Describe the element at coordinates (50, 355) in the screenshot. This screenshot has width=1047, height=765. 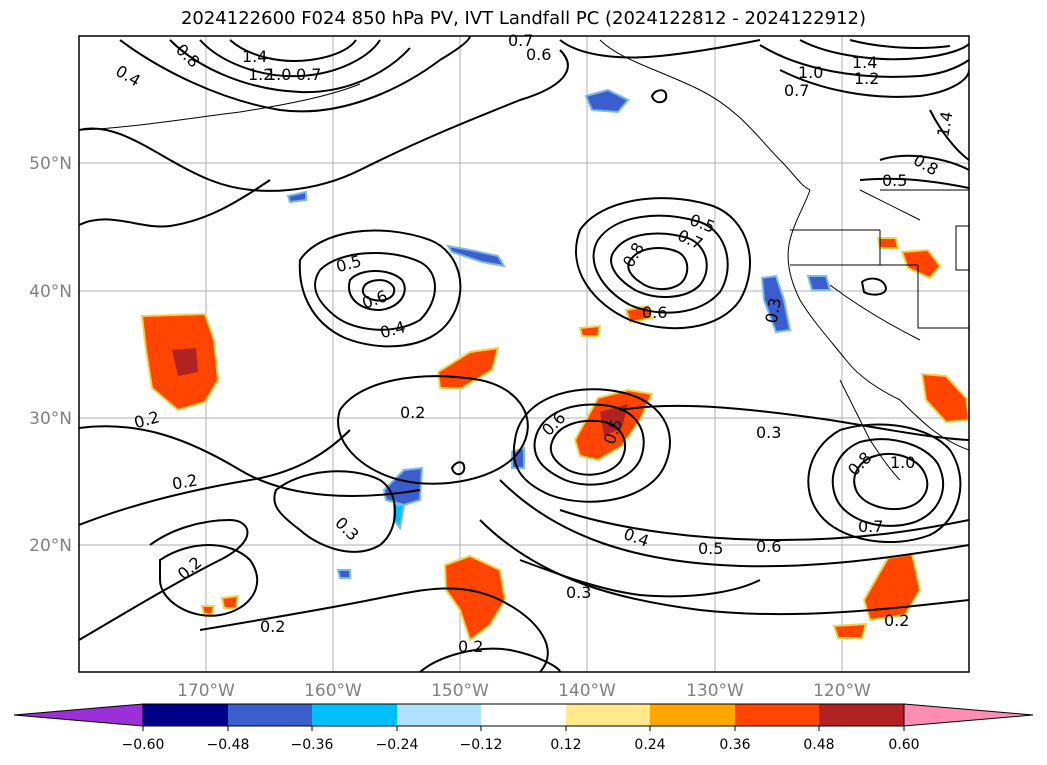
I see `latitude-labels: 50°N 40°N 30°N 20°N` at that location.